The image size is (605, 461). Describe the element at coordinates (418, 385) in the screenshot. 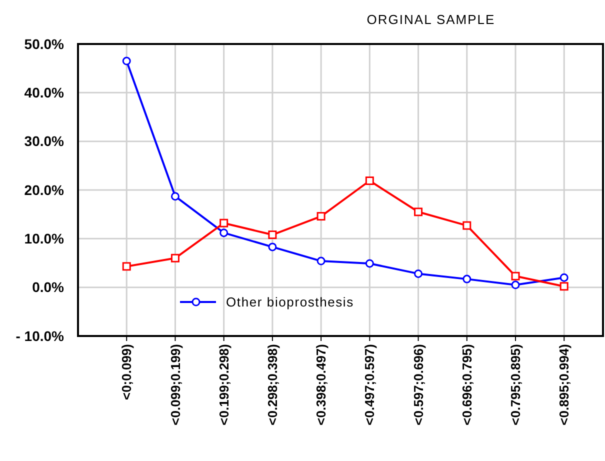

I see `x-tick-label: <0.597;0.696)` at that location.